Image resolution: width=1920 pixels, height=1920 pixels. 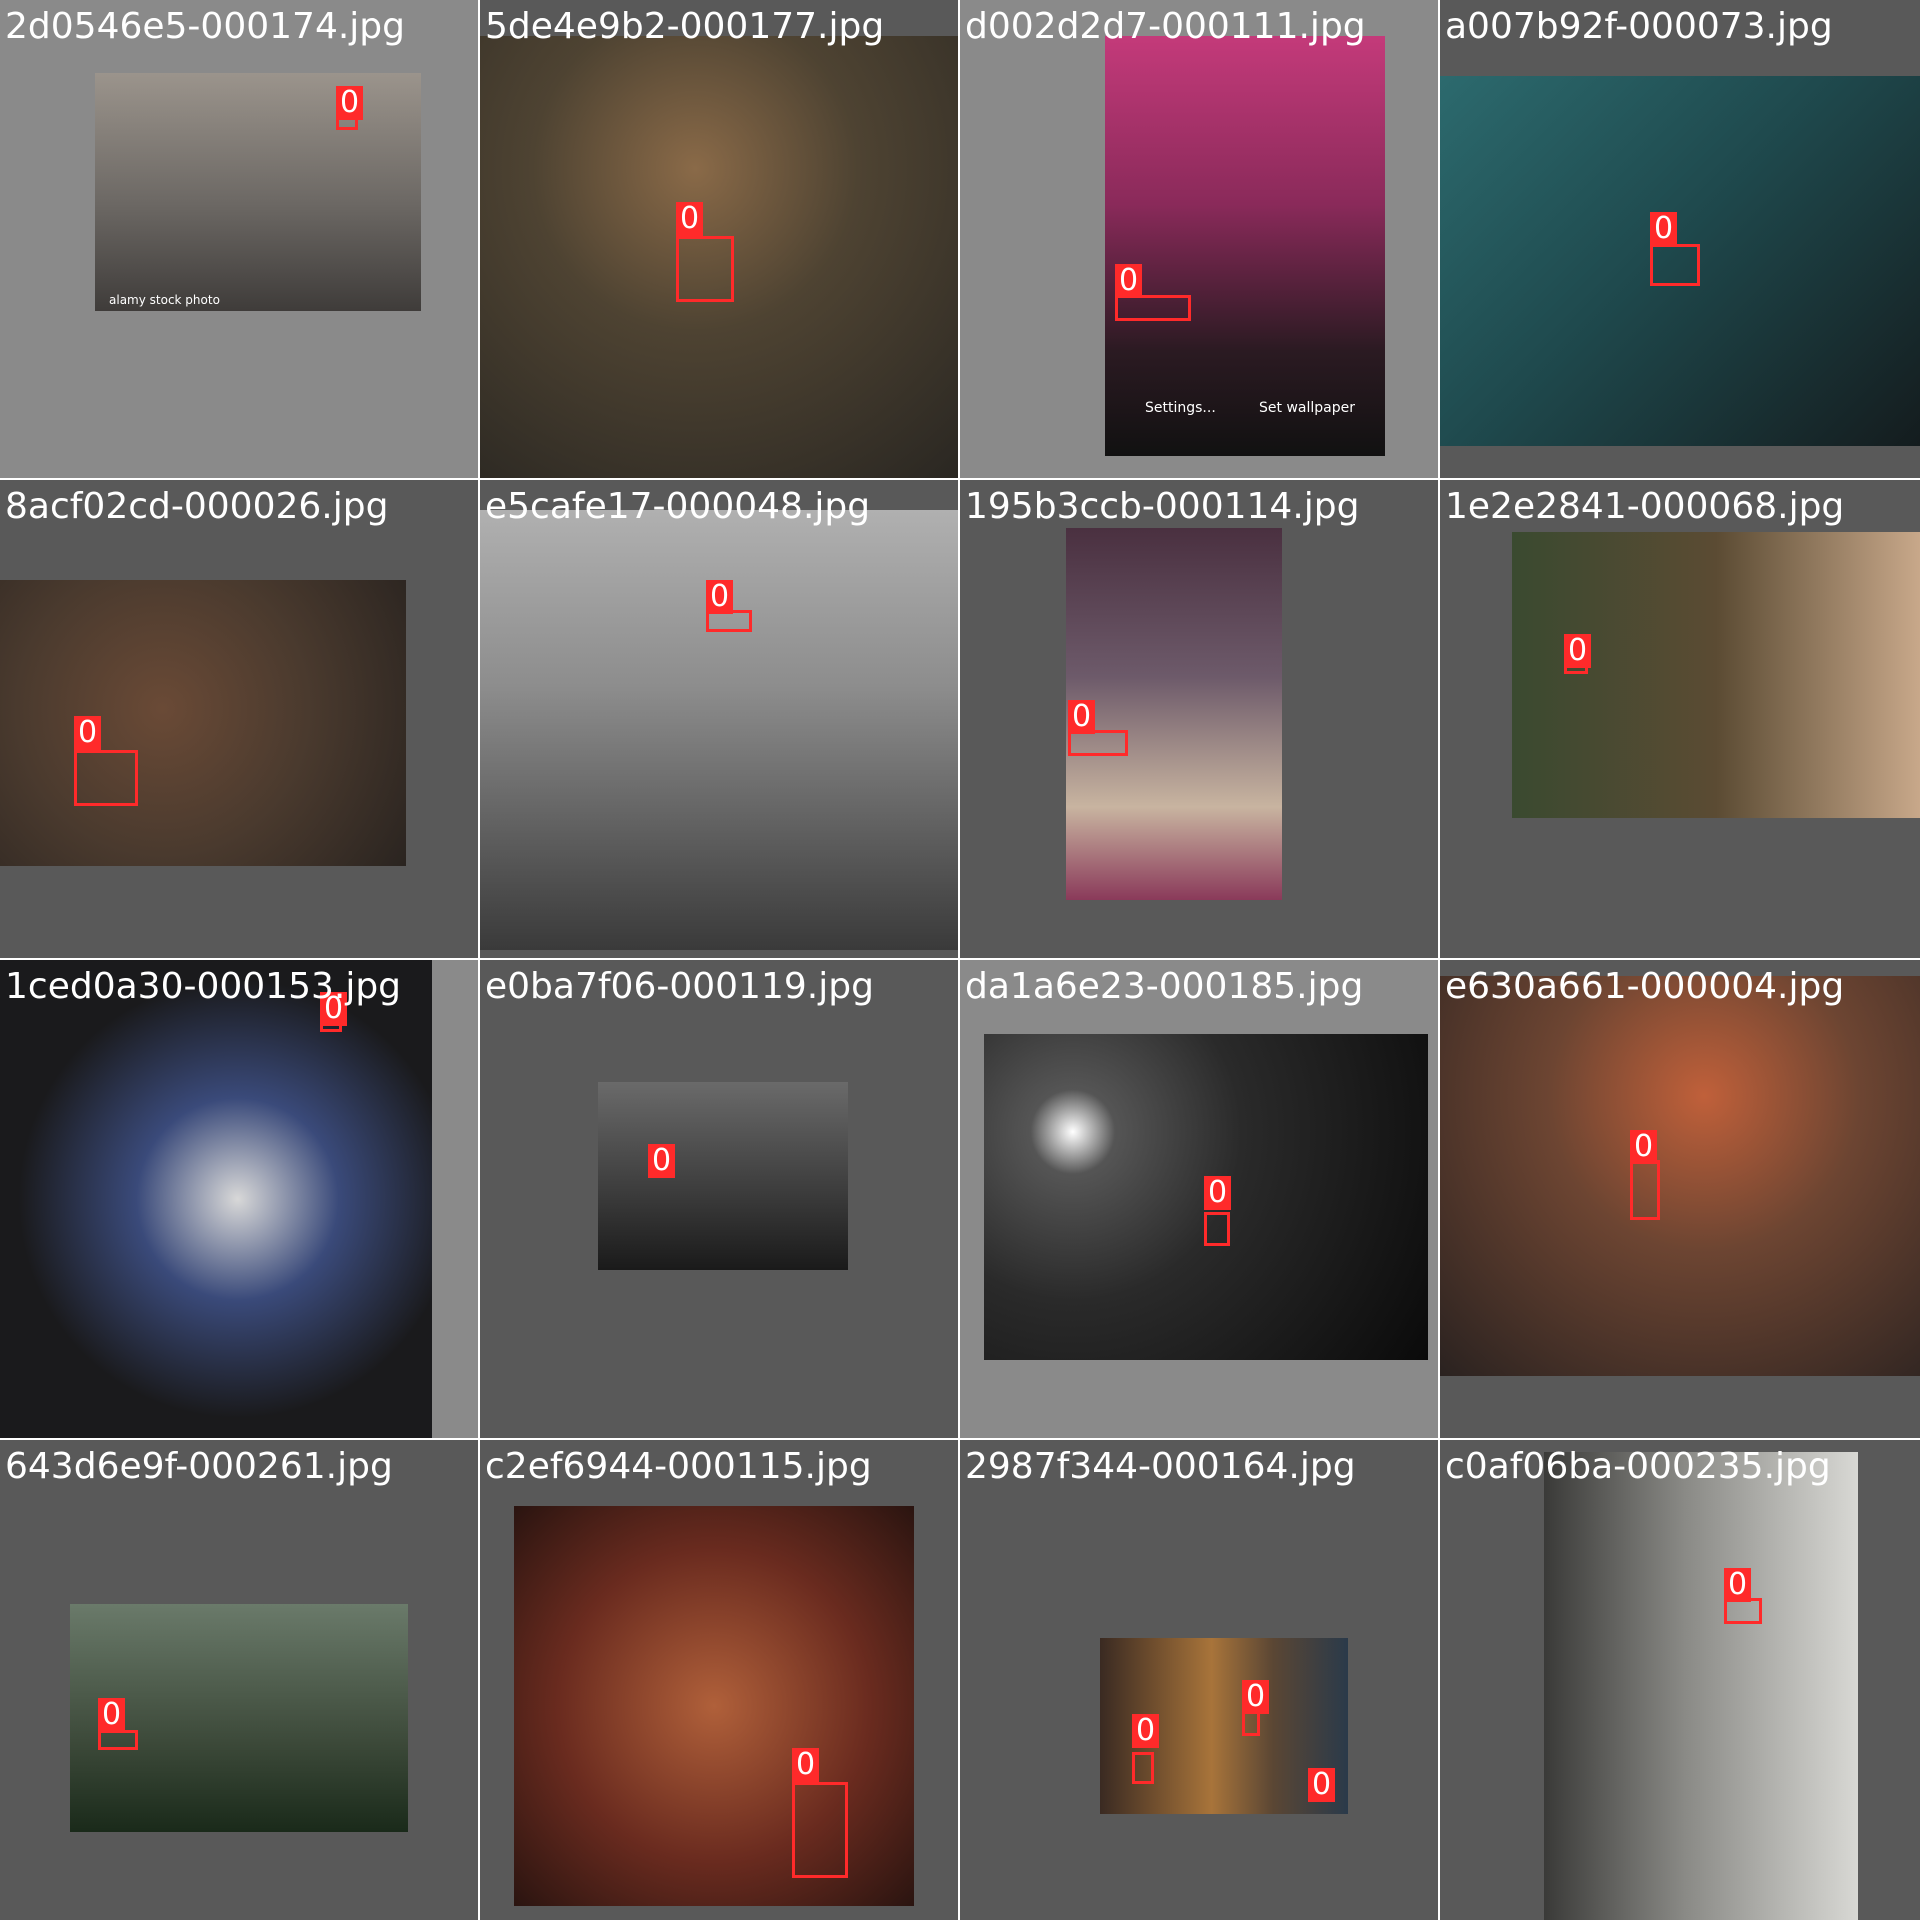 What do you see at coordinates (1199, 1199) in the screenshot?
I see `tile-11: 0 da1a6e23-000185.jpg` at bounding box center [1199, 1199].